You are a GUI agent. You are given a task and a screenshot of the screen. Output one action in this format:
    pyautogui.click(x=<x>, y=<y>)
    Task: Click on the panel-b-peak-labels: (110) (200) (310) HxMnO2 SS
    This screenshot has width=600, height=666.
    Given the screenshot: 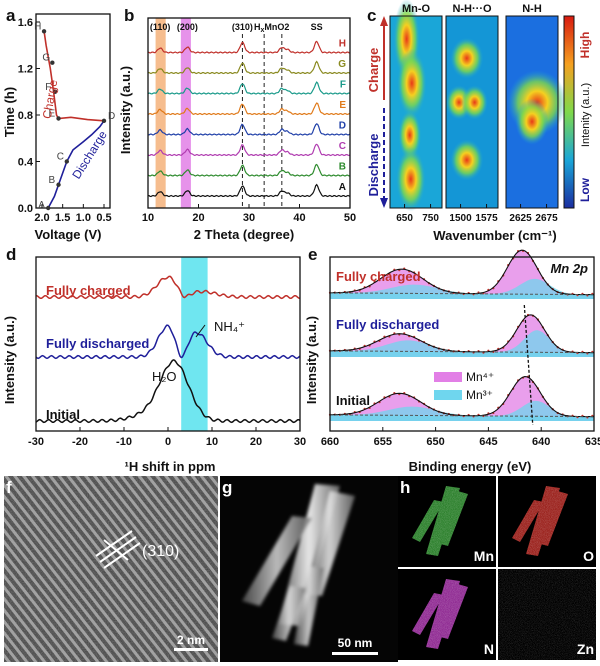 What is the action you would take?
    pyautogui.click(x=236, y=28)
    